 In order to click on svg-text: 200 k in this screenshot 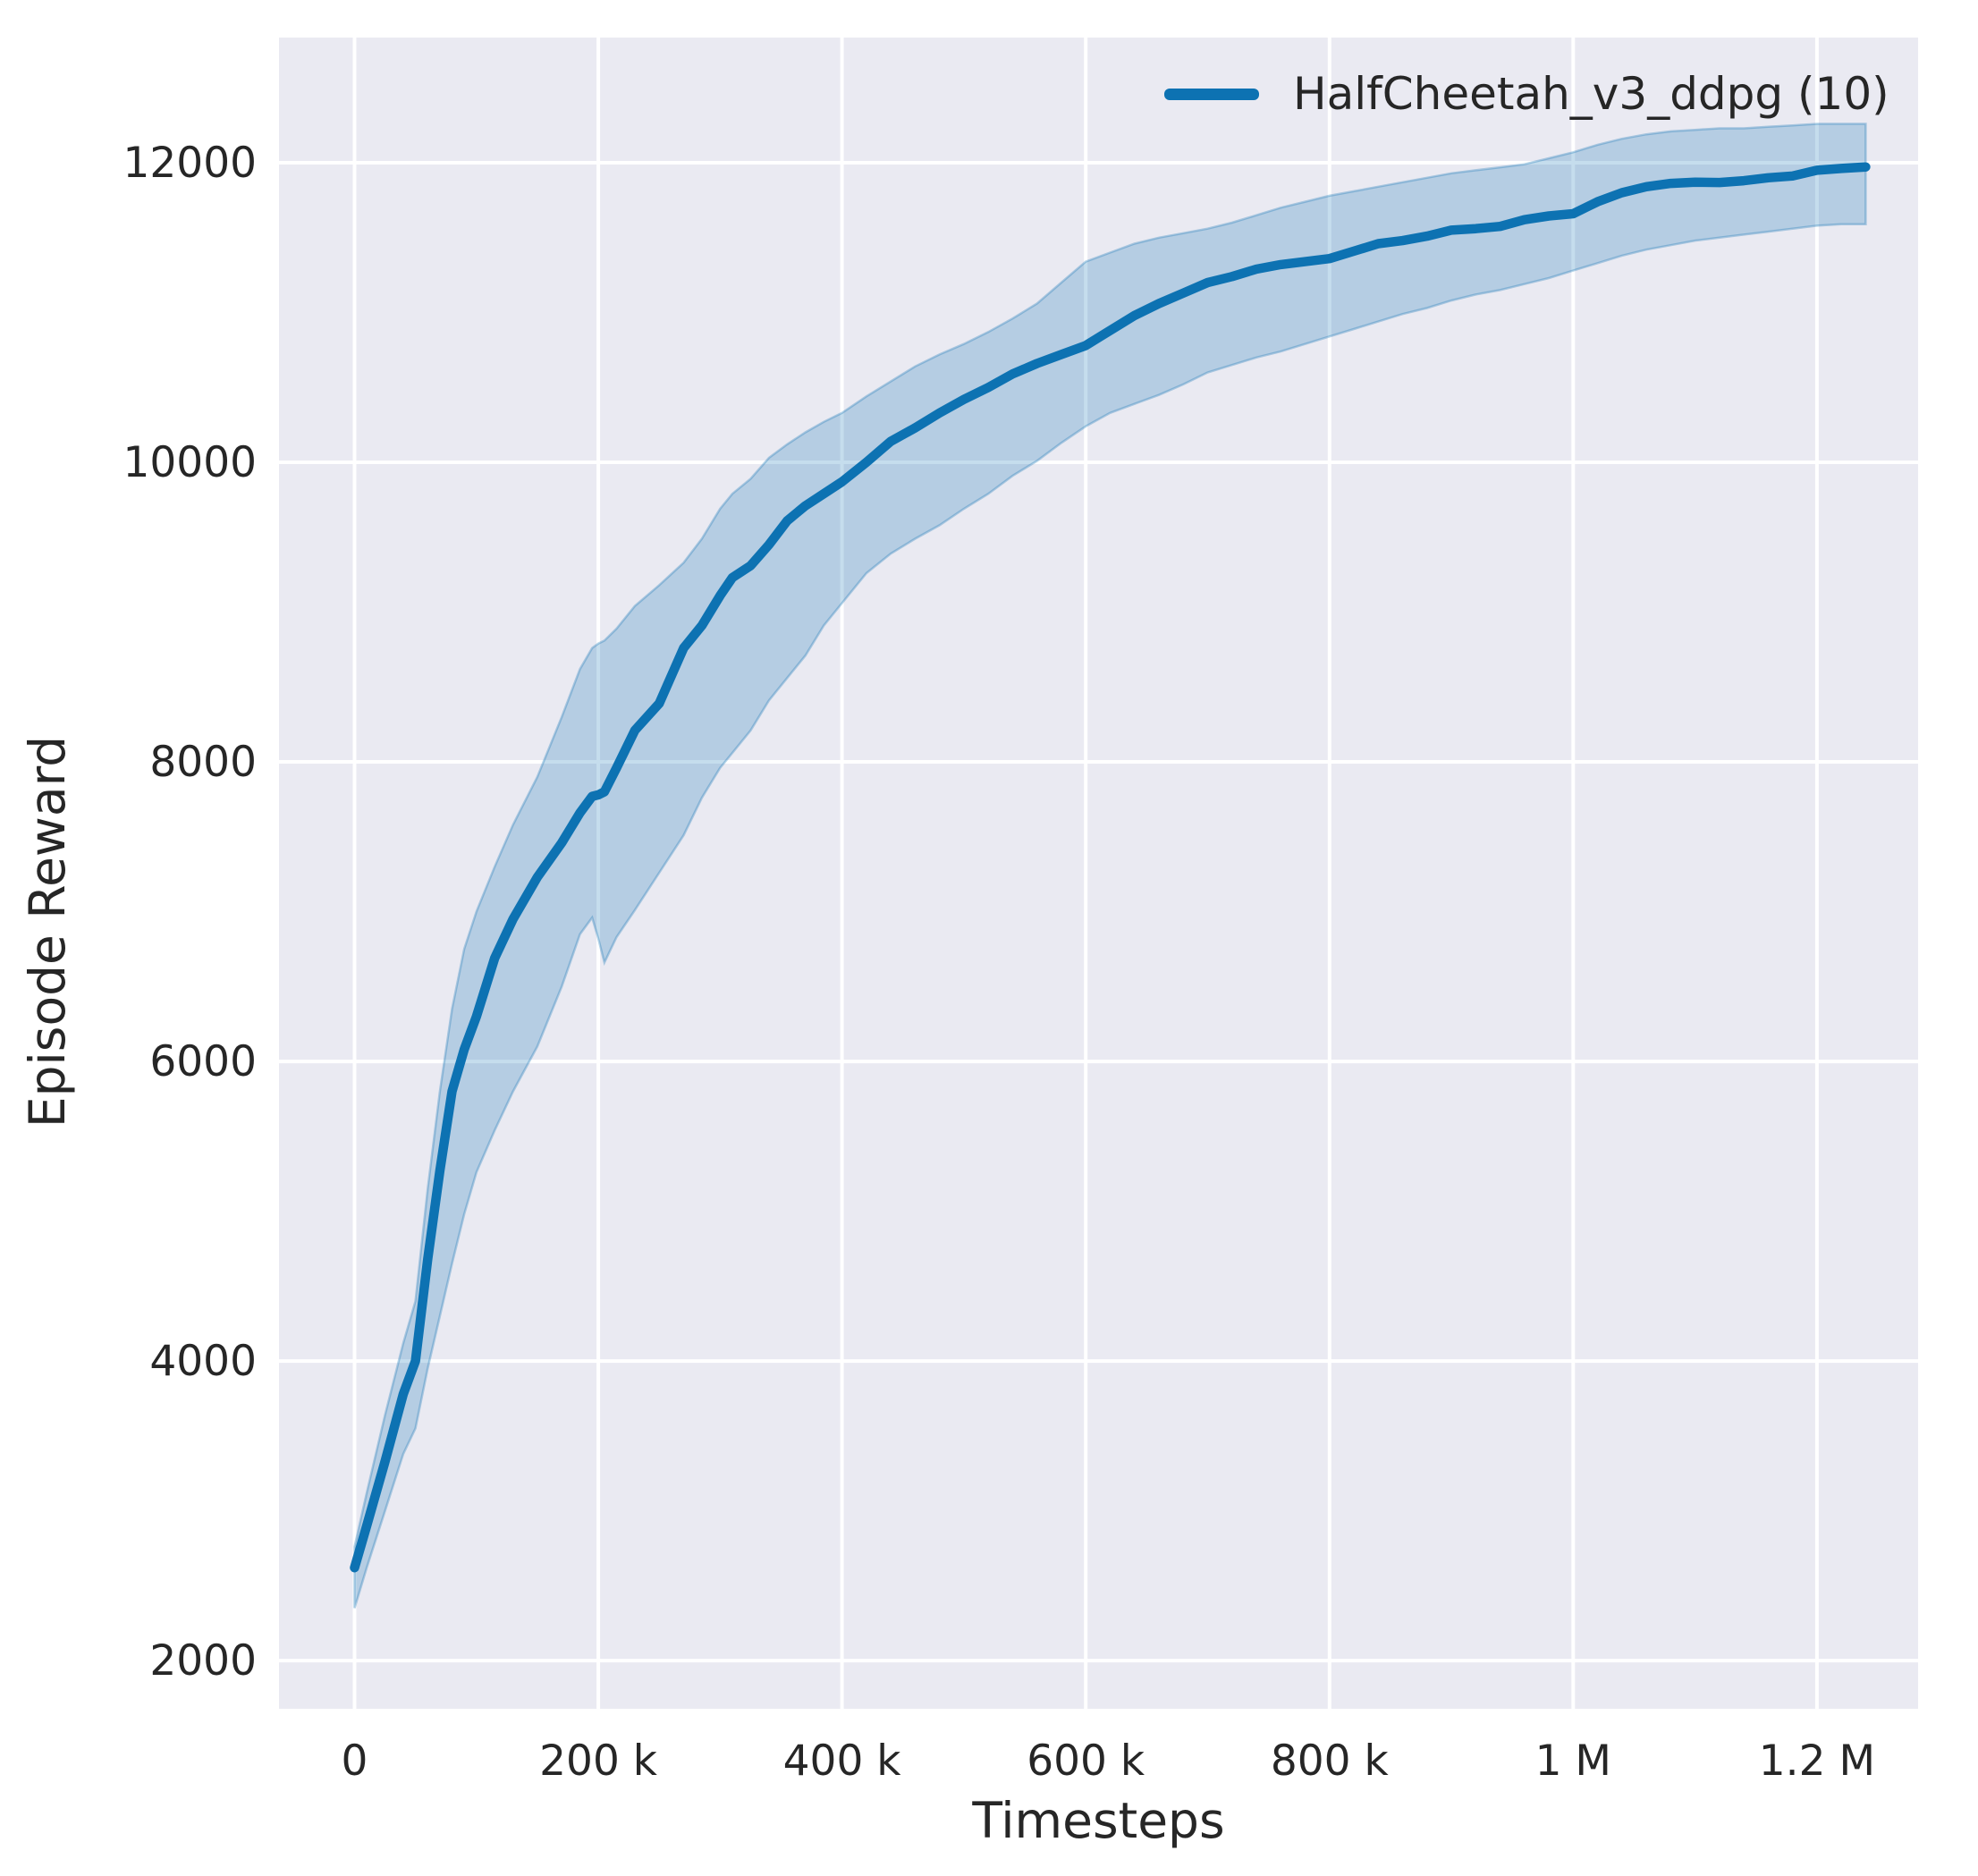, I will do `click(598, 1761)`.